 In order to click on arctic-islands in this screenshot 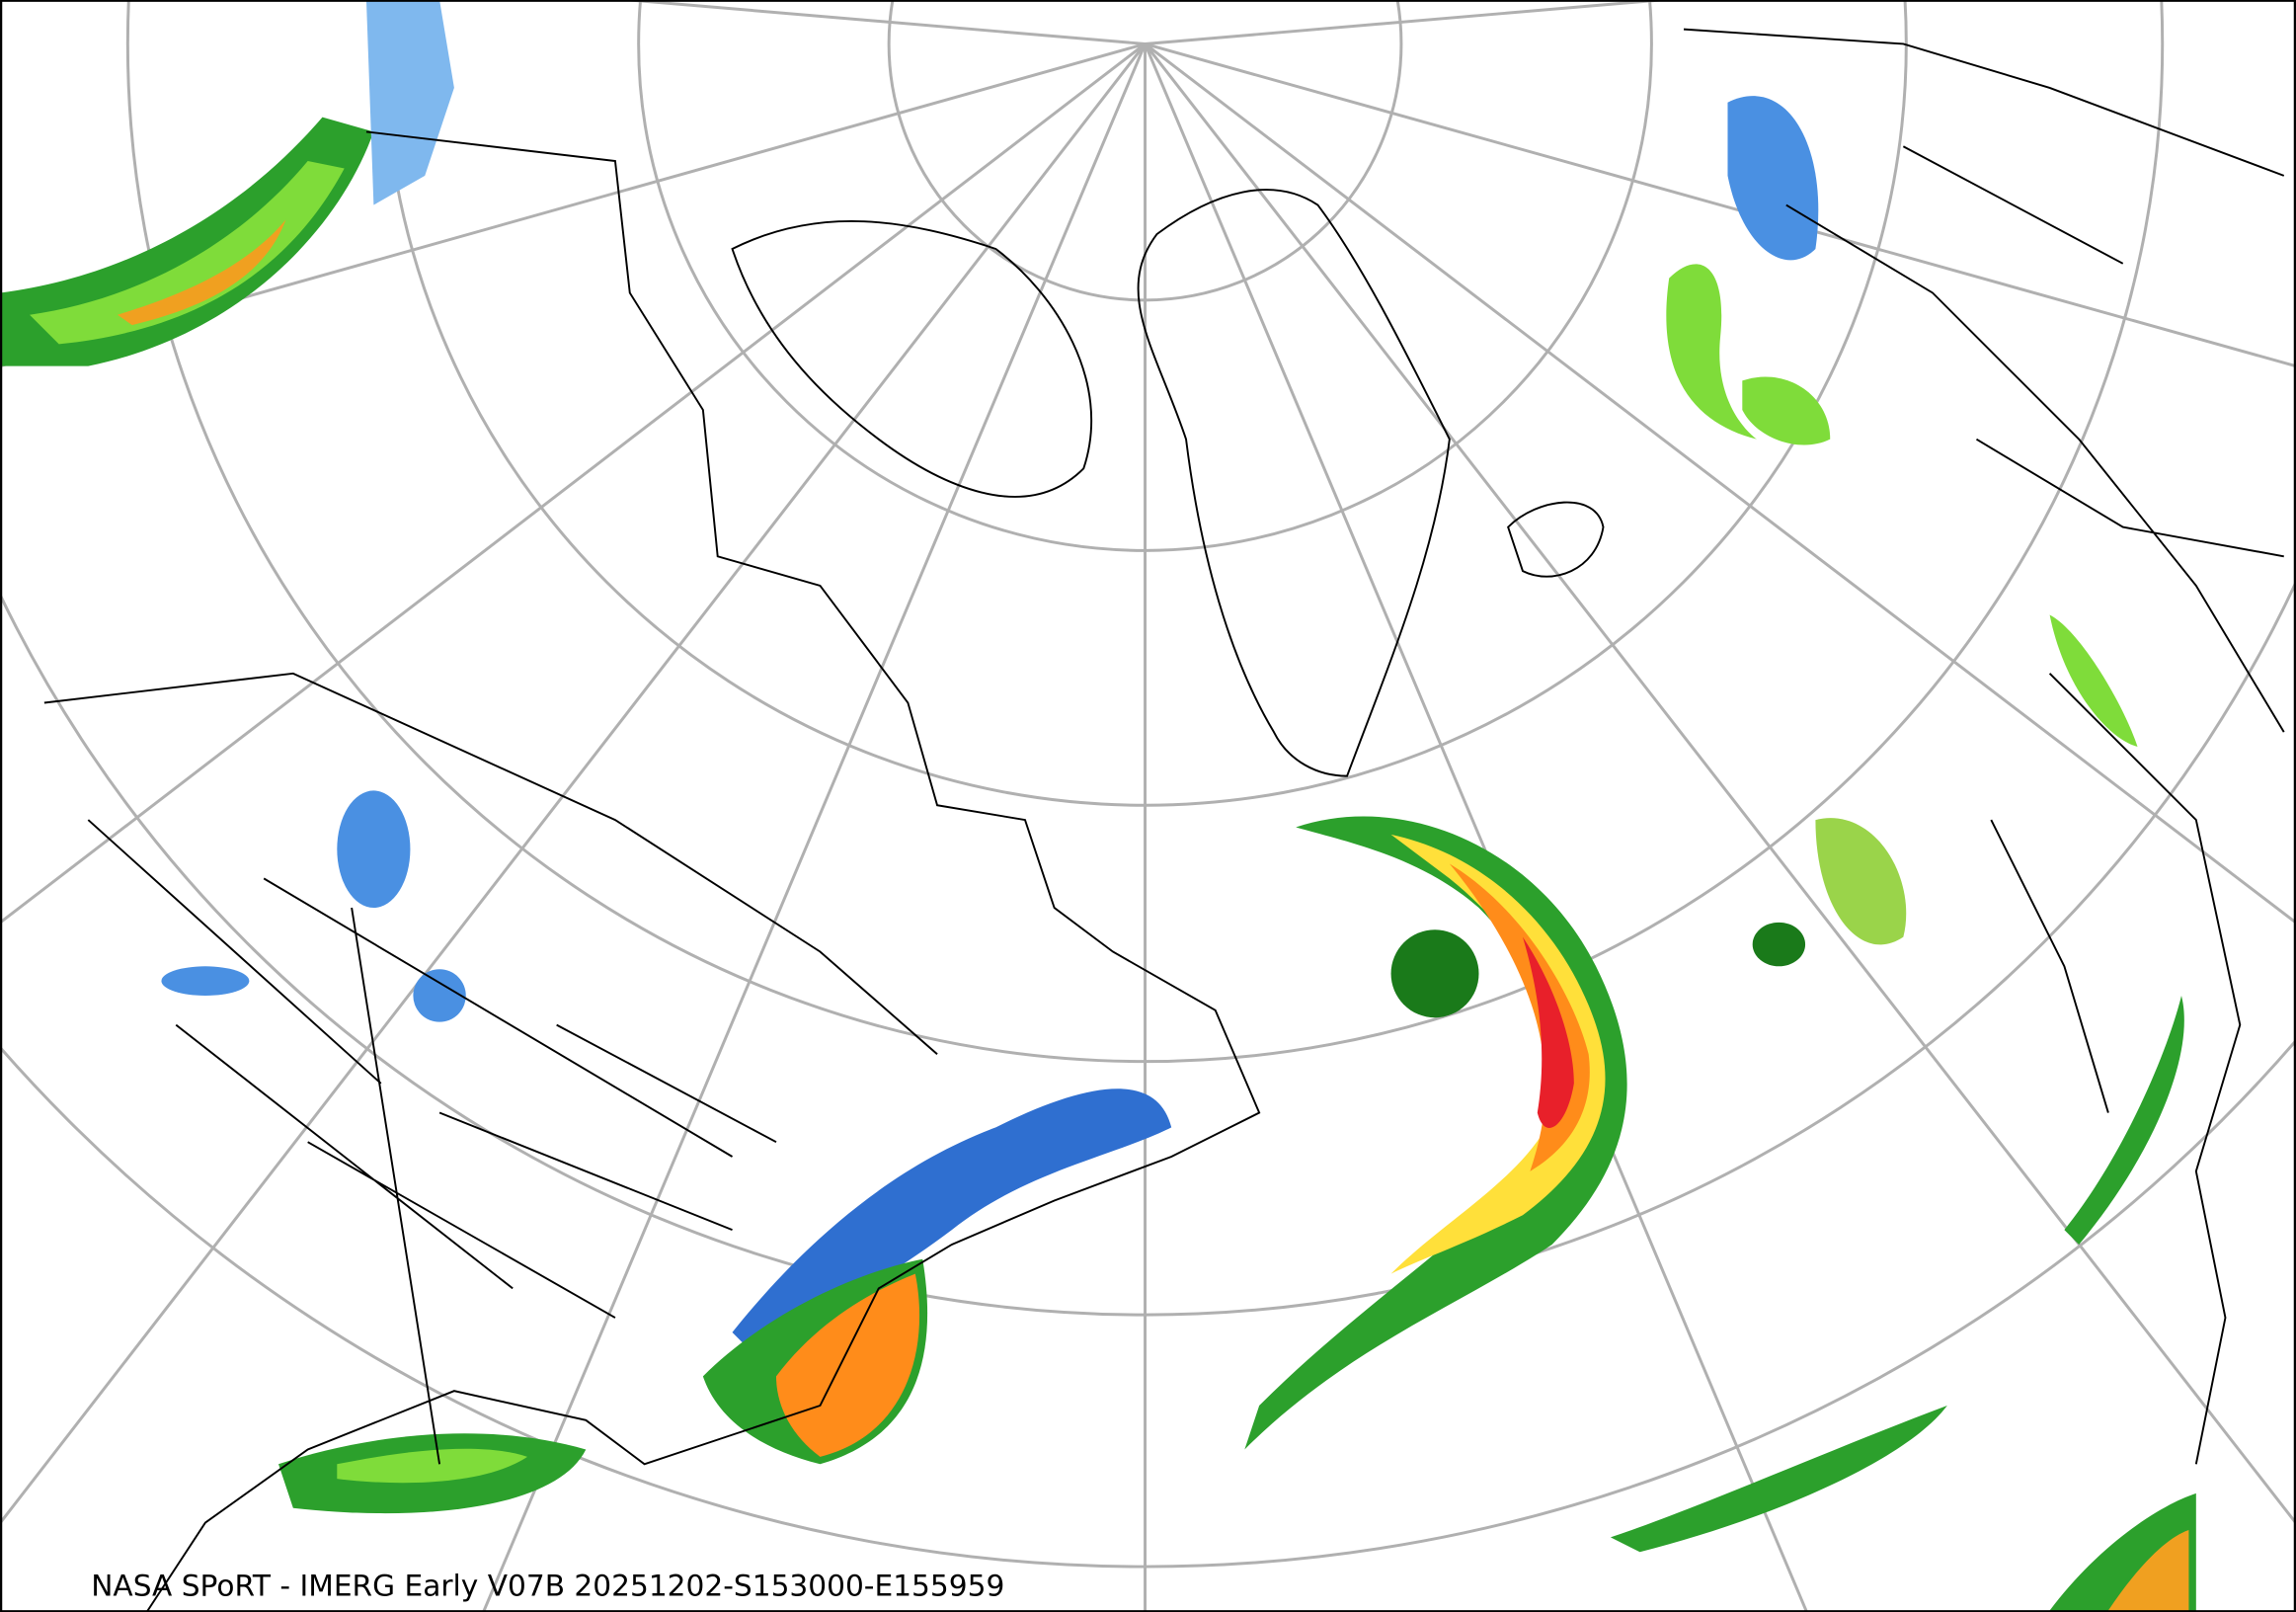, I will do `click(912, 359)`.